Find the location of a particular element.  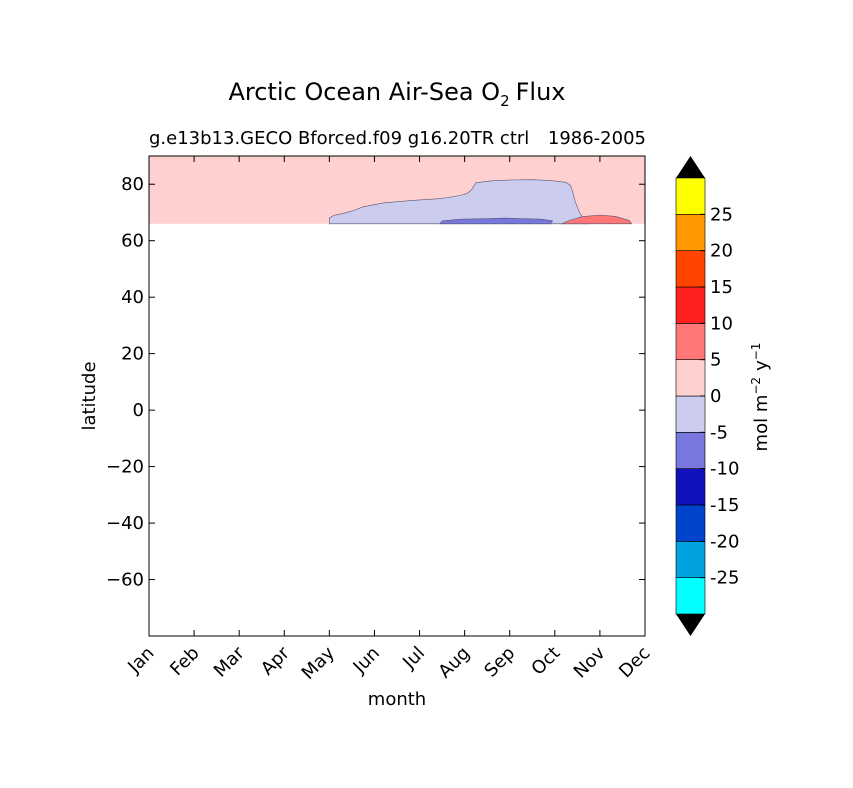

chart-subtitle-left: g.e13b13.GECO Bforced.f09 g16.20TR ctrl is located at coordinates (339, 138).